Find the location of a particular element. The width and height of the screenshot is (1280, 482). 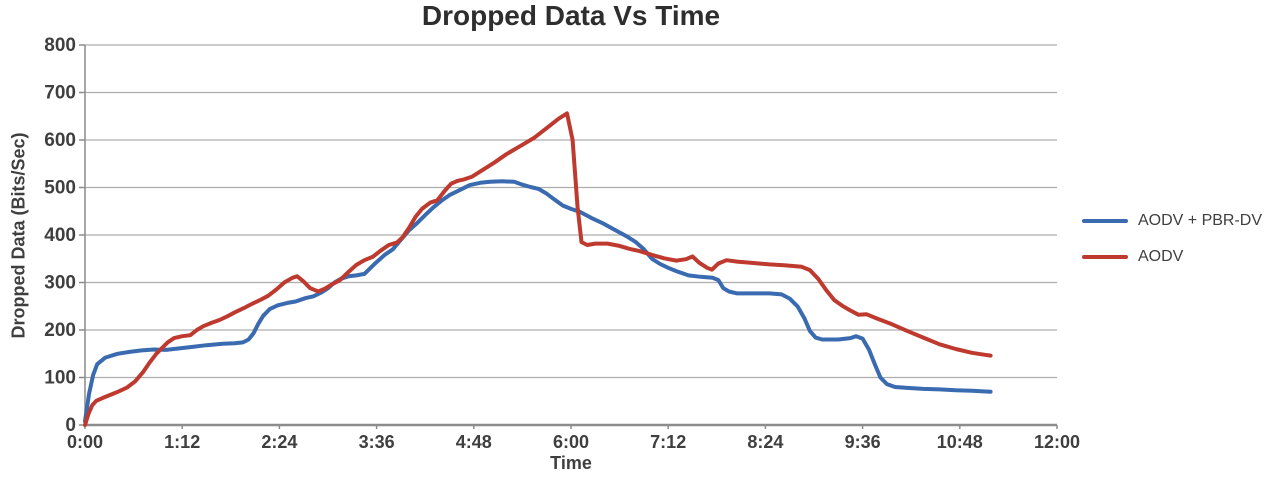

legend-label-aodv-pbr-dv: AODV + PBR-DV is located at coordinates (1200, 220).